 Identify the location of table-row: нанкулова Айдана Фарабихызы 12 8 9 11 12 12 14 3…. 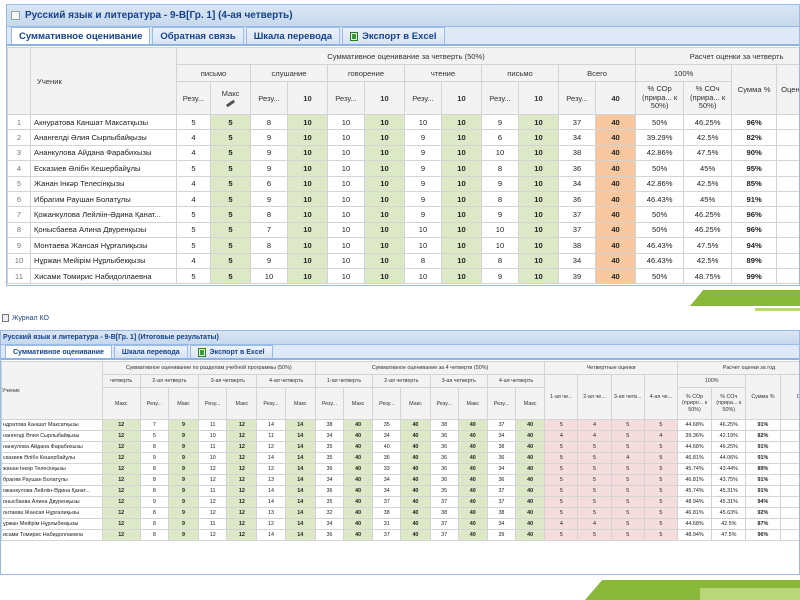
(400, 447).